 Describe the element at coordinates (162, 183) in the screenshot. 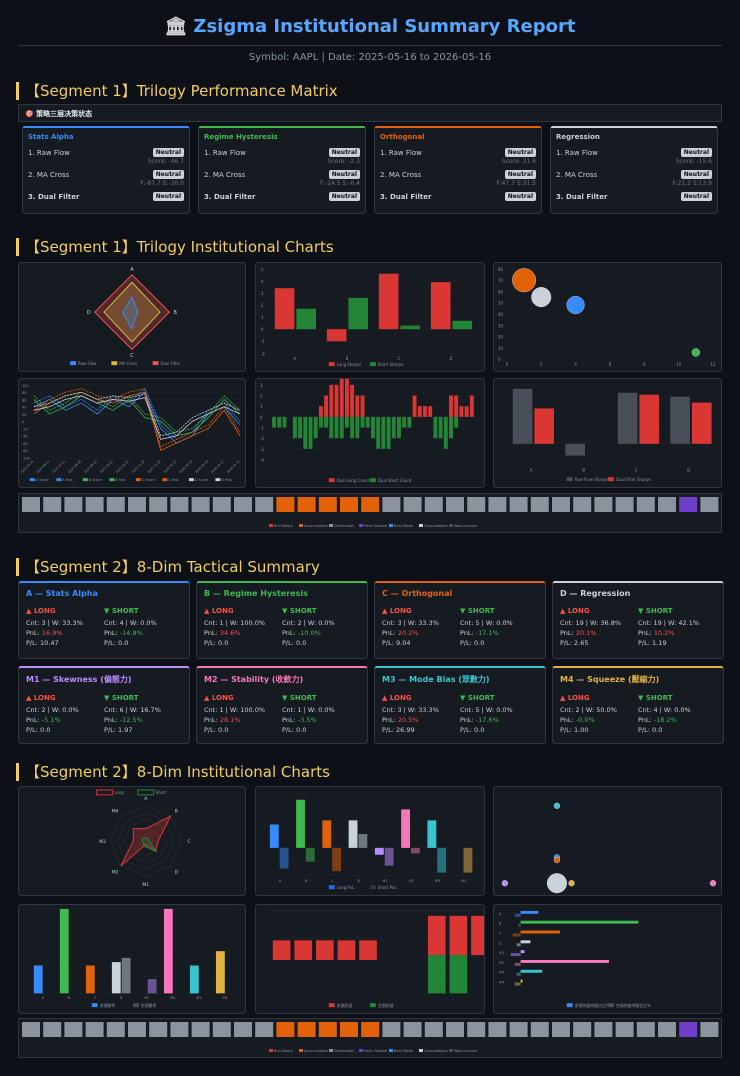

I see `fs-note: F:-87.7 S:-30.0` at that location.